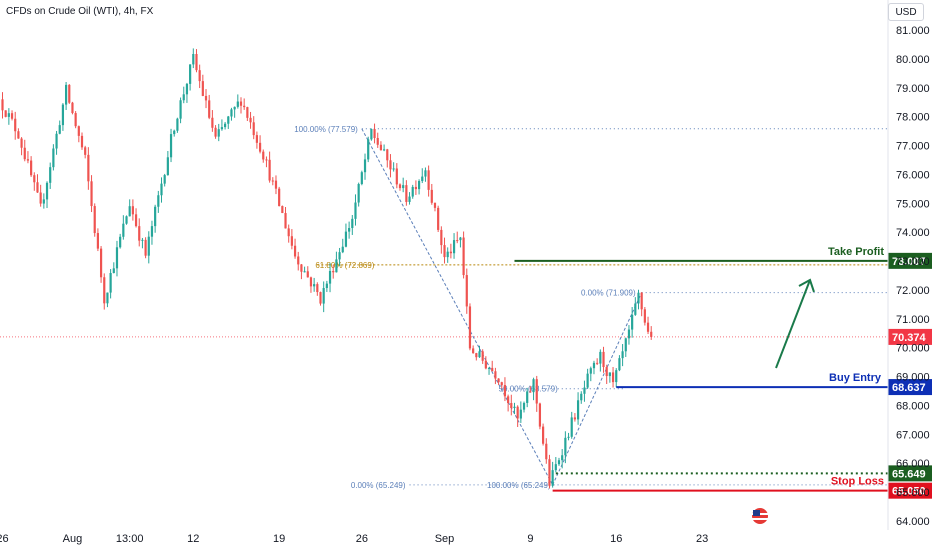 The width and height of the screenshot is (932, 550). I want to click on fib-0-label: 0.00% (65.249), so click(378, 485).